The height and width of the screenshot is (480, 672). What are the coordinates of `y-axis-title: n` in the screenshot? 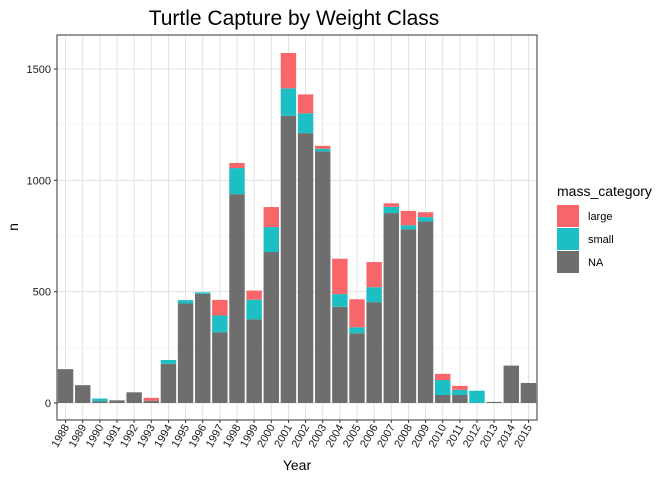 It's located at (13, 227).